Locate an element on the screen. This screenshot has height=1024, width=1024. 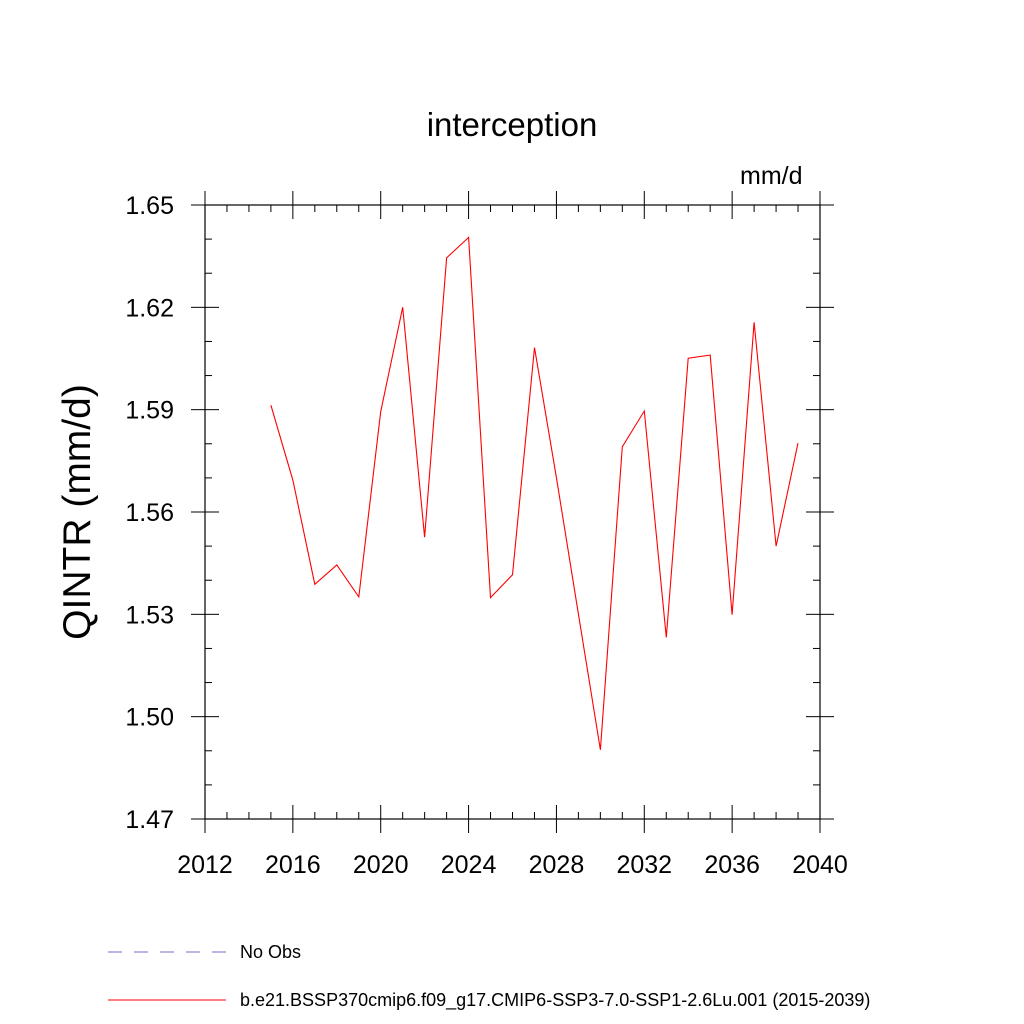
y-tick-label: 1.53 is located at coordinates (149, 615).